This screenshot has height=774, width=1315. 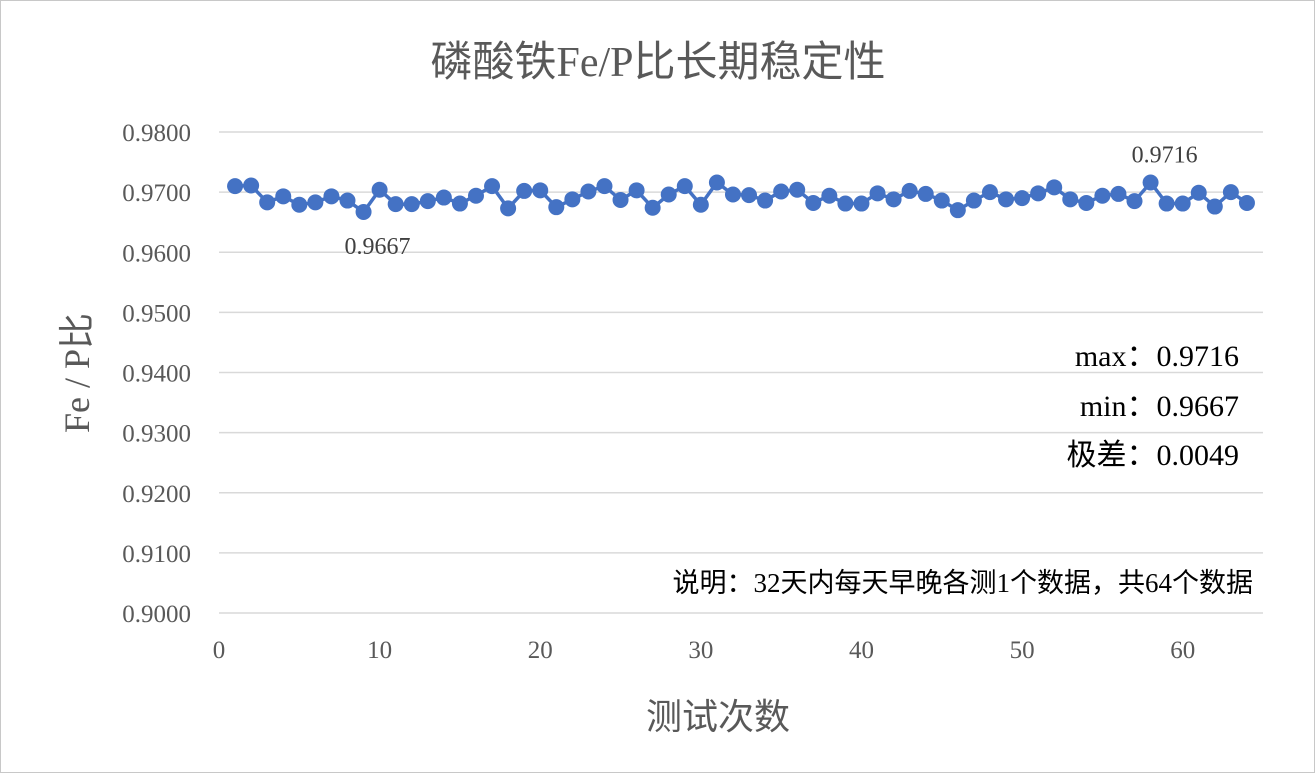 I want to click on y-tick-label: 0.9200, so click(x=156, y=494).